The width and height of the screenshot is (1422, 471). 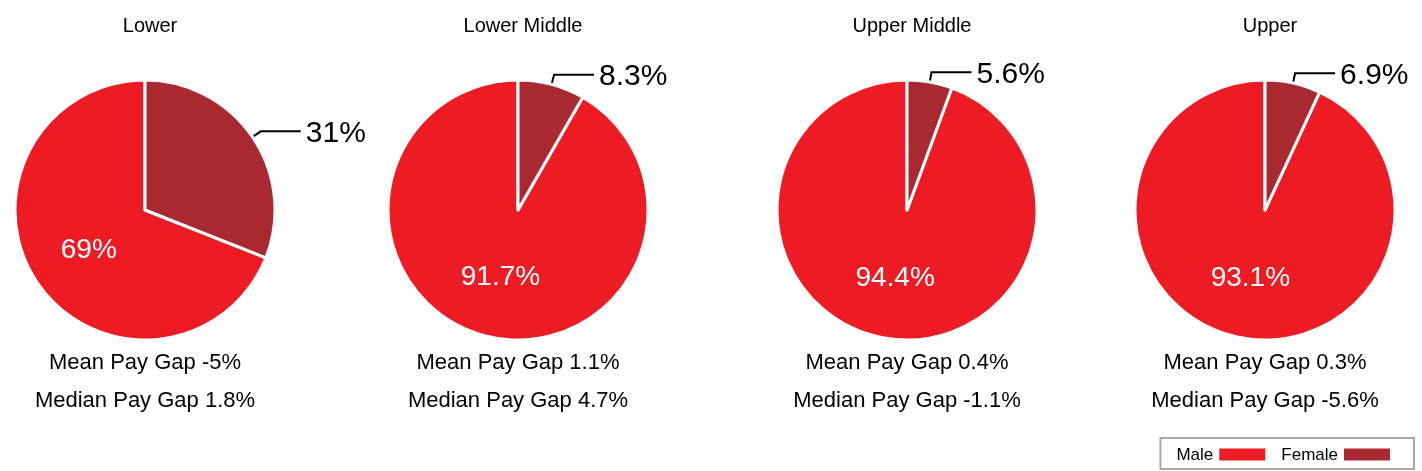 I want to click on text: Median Pay Gap 4.7%, so click(x=518, y=399).